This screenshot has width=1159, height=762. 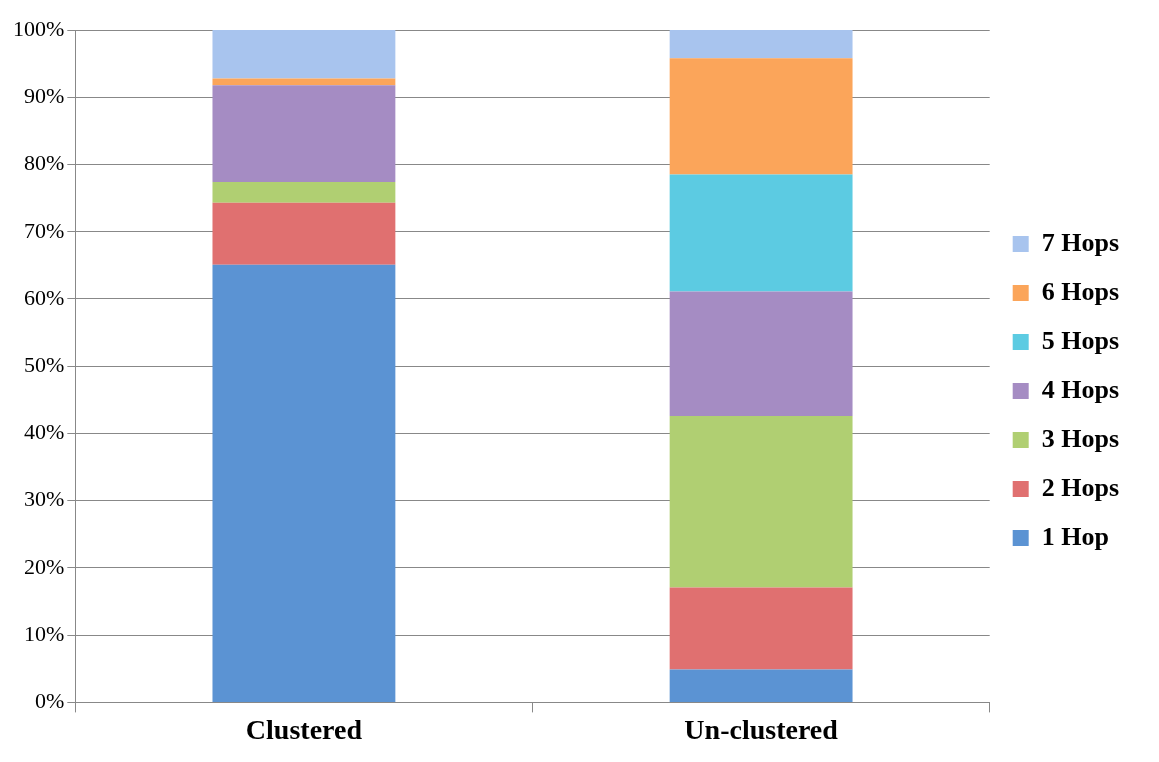 I want to click on y-tick-label: 60%, so click(x=44, y=297).